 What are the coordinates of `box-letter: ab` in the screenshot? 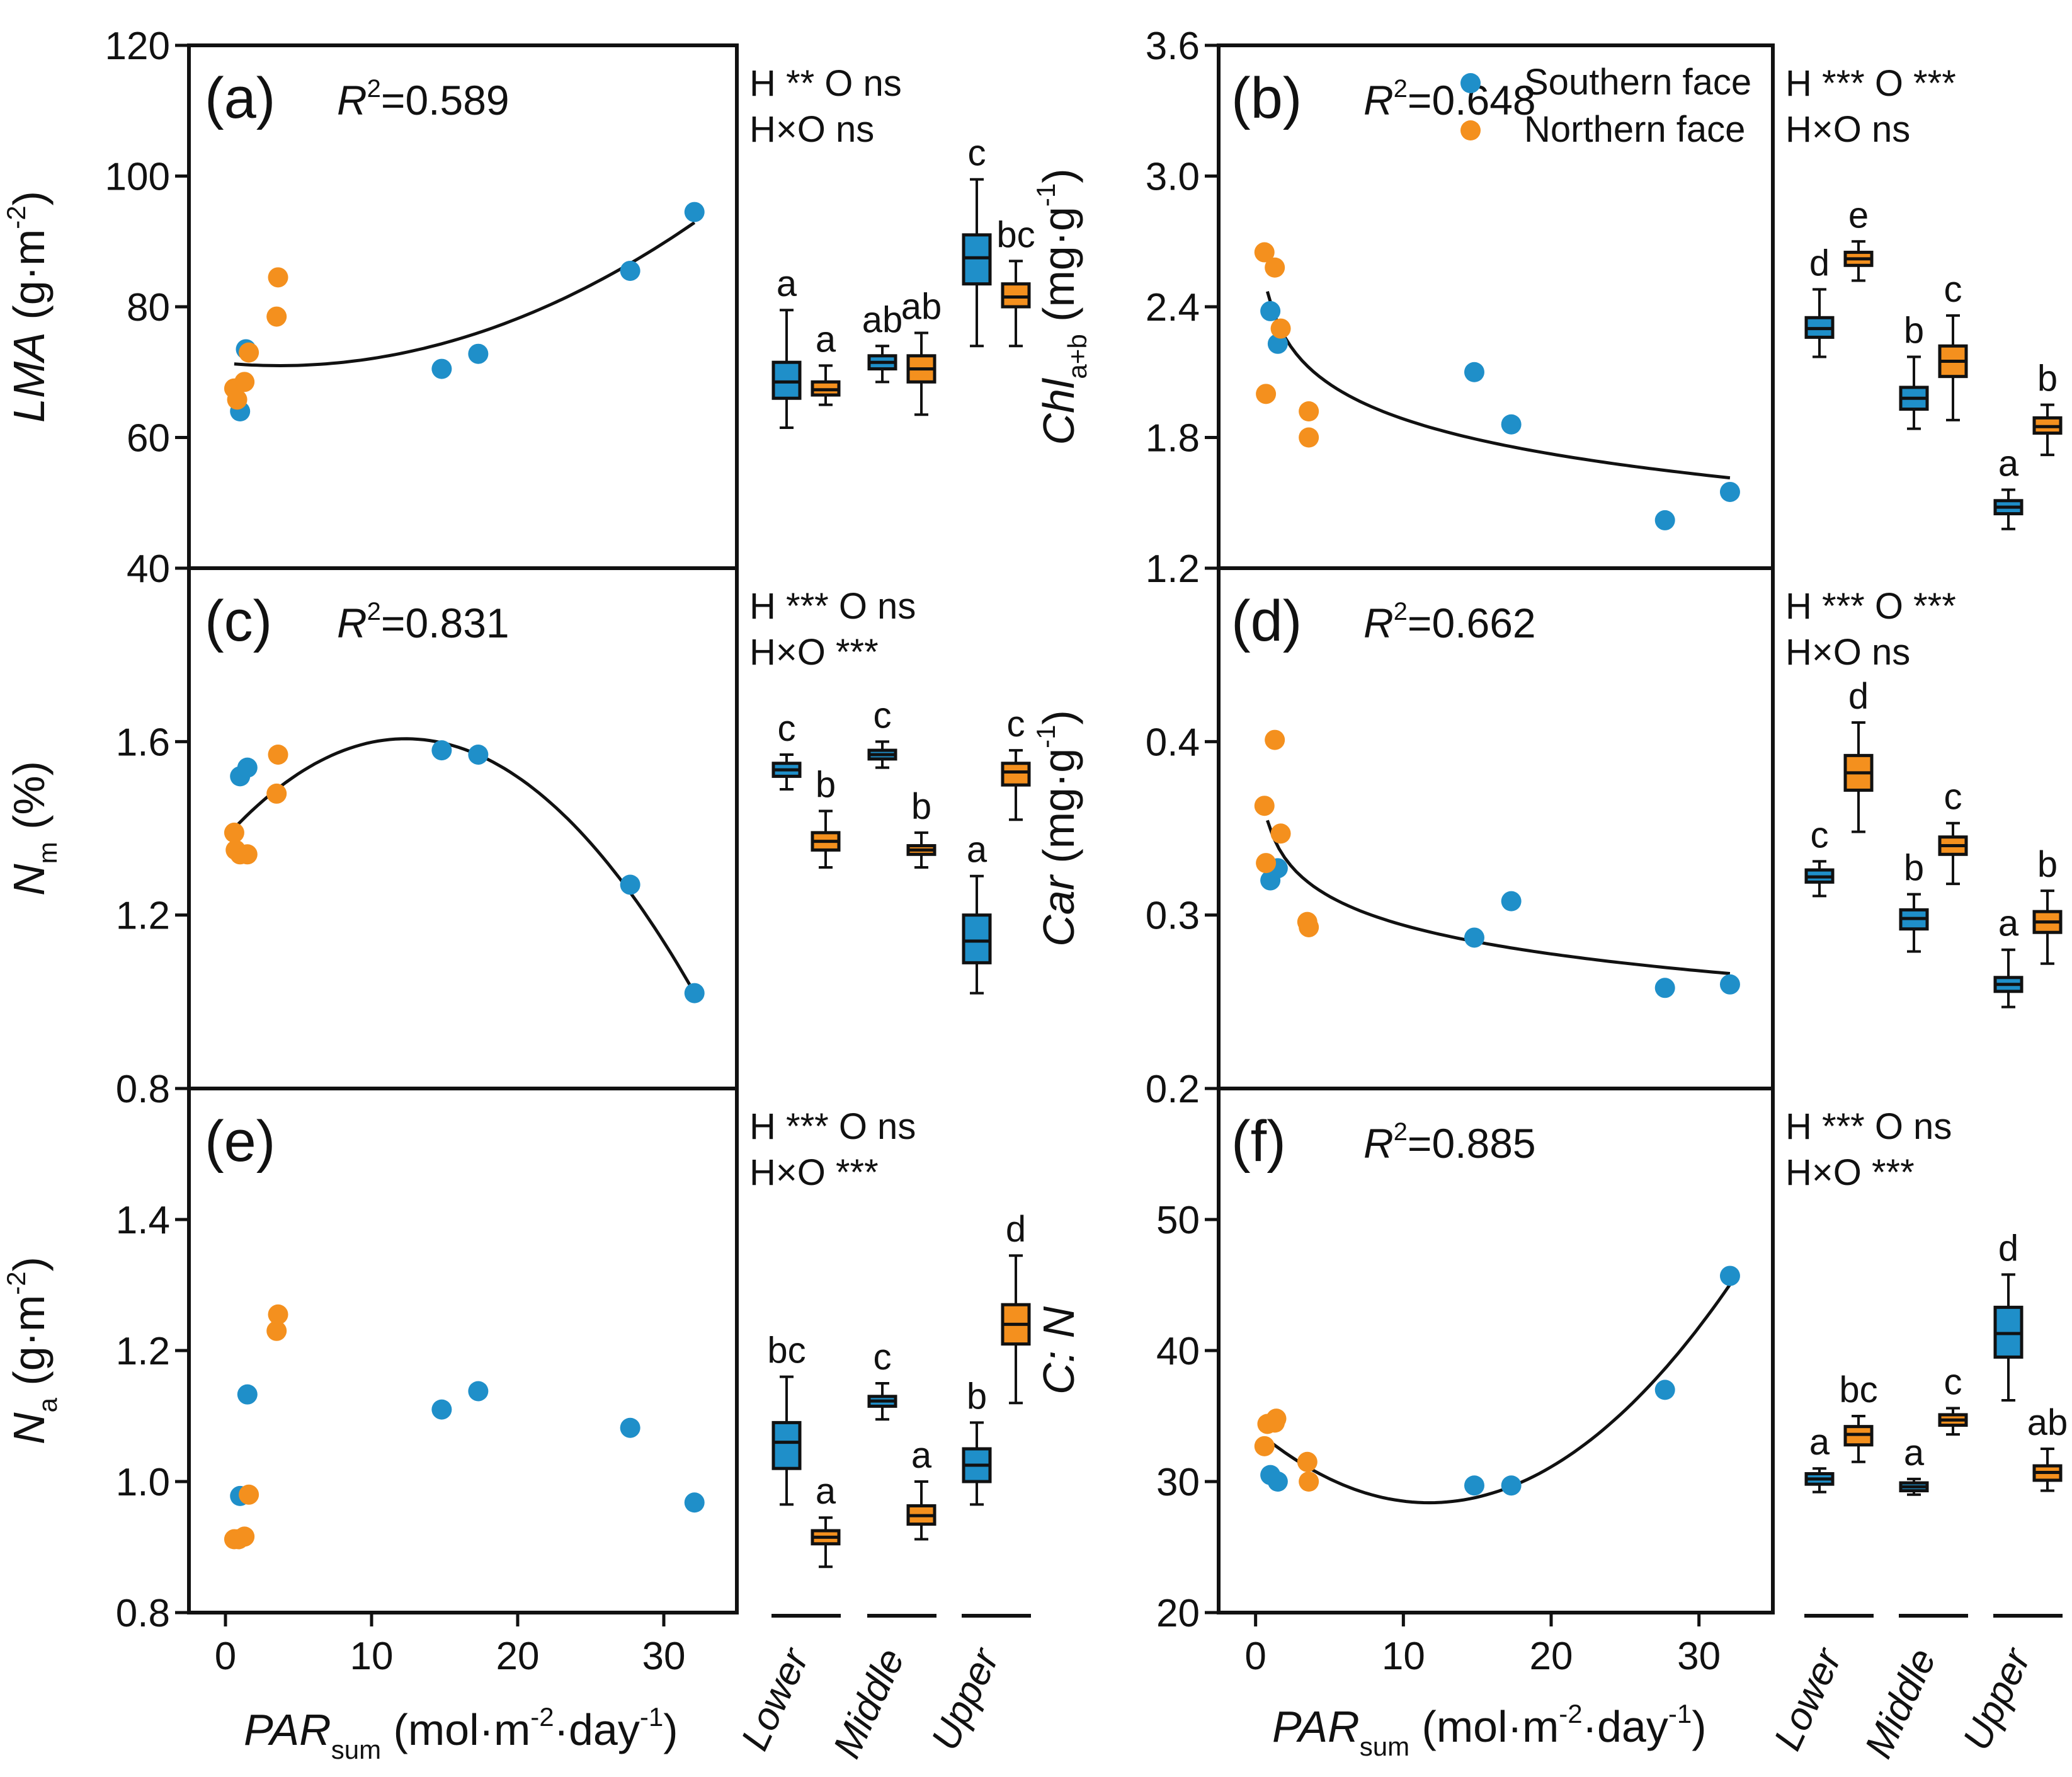 It's located at (2048, 1423).